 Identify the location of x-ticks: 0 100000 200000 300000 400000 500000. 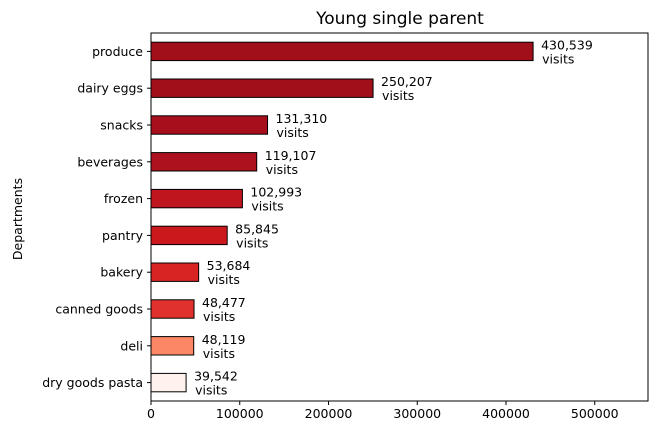
(383, 411).